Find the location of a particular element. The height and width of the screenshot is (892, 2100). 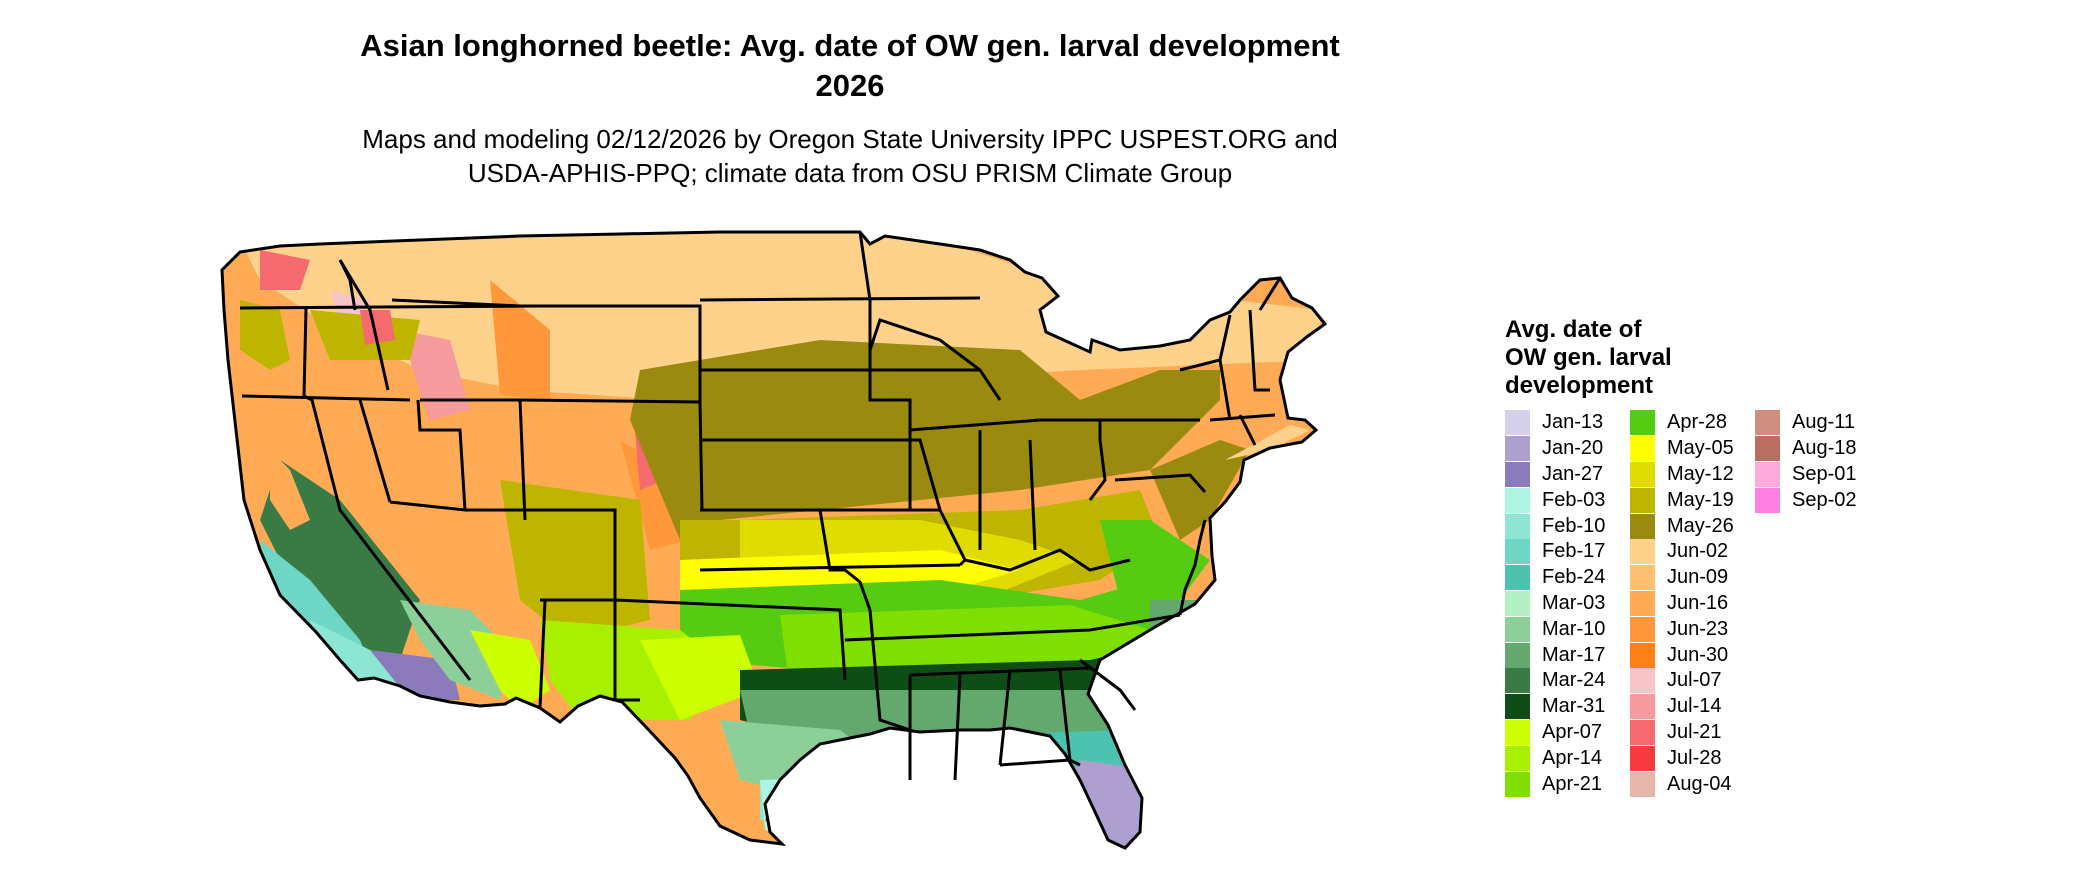

legend-label: Feb-03 is located at coordinates (1574, 499).